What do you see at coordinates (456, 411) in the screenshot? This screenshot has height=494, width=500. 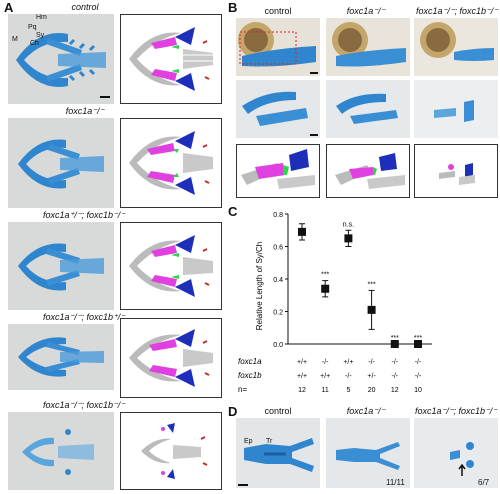 I see `d-col-title-2: foxc1a⁻/⁻; foxc1b⁻/⁻` at bounding box center [456, 411].